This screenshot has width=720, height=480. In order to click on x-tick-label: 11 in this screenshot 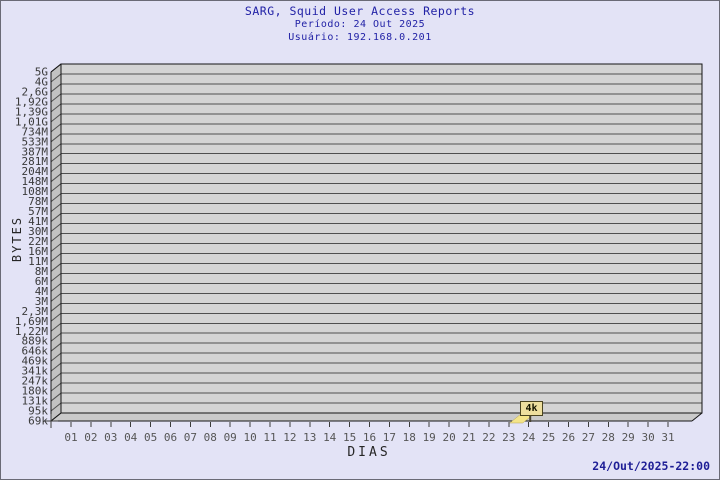, I will do `click(269, 437)`.